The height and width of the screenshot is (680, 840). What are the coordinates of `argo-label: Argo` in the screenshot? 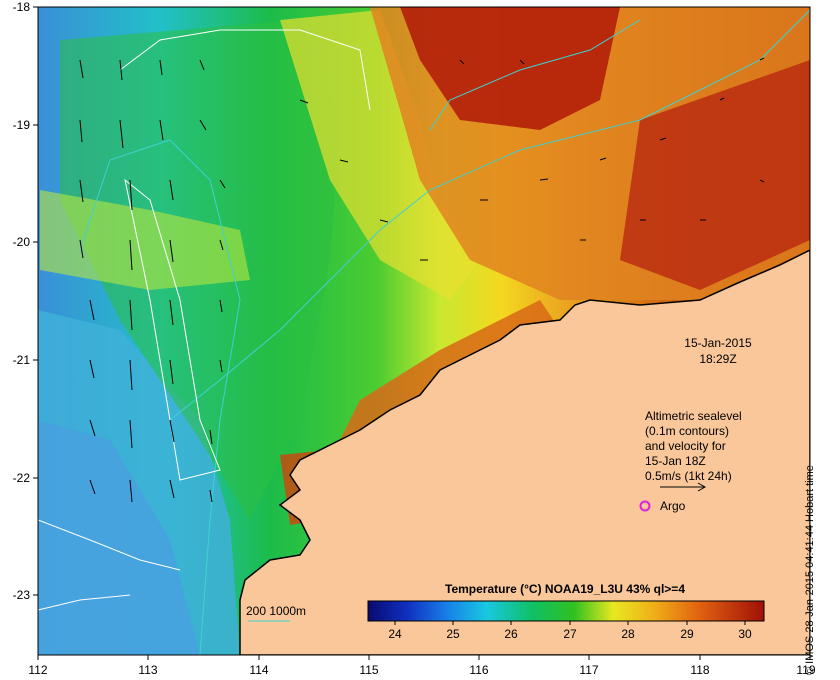 It's located at (673, 506).